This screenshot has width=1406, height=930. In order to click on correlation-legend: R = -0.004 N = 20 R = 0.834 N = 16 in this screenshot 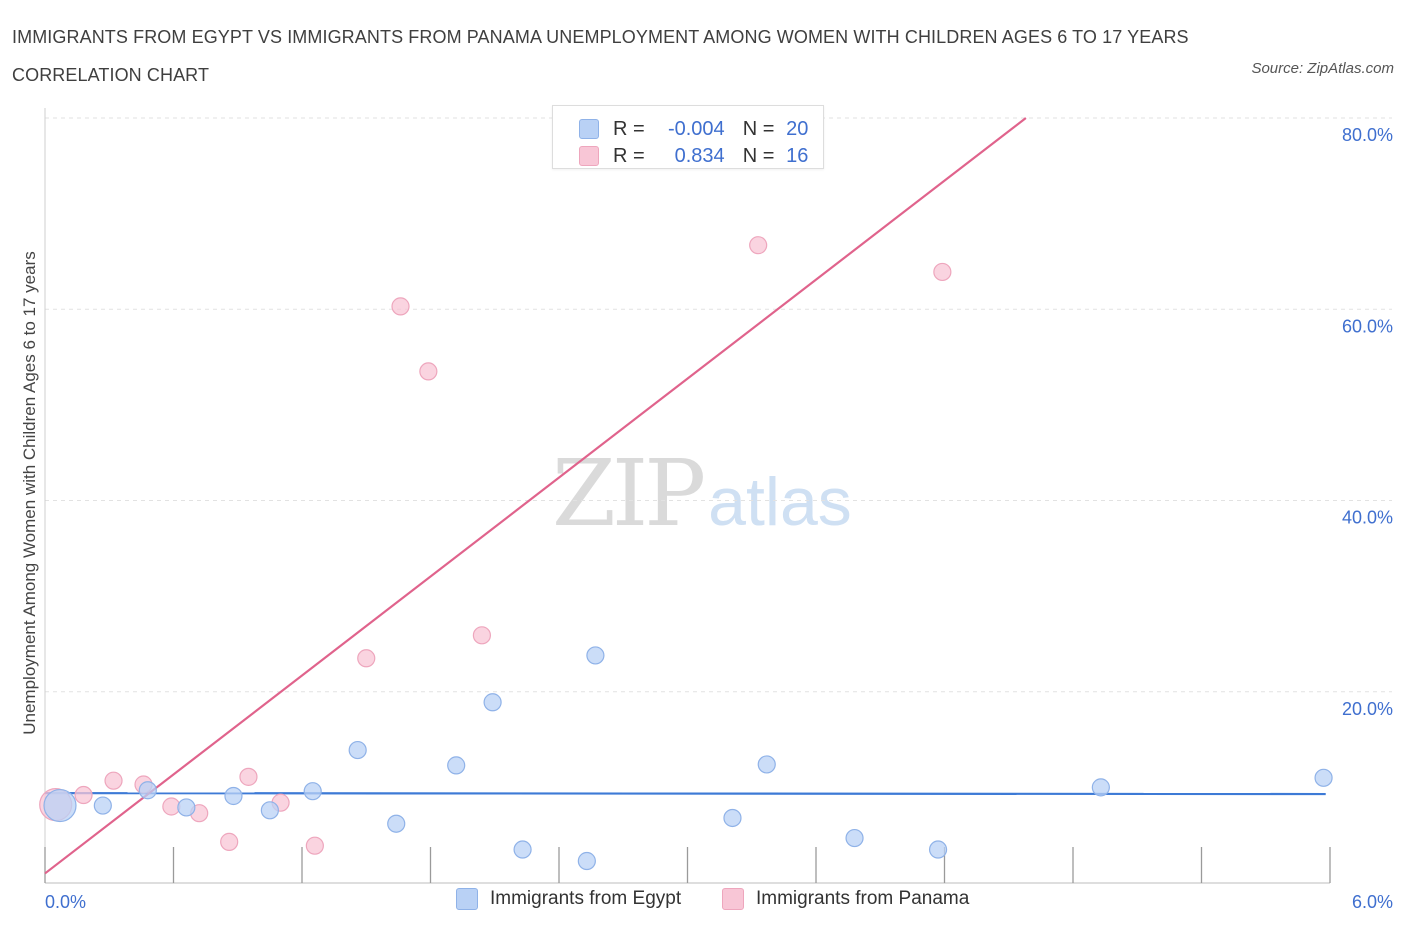, I will do `click(688, 137)`.